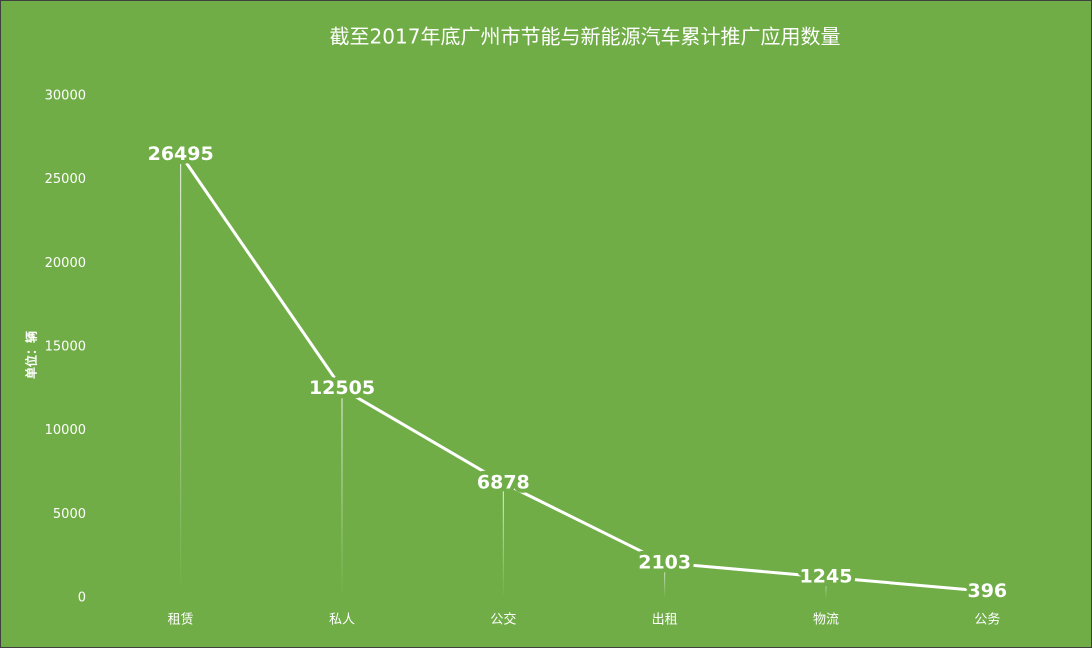 The image size is (1092, 648). Describe the element at coordinates (987, 620) in the screenshot. I see `x-tick-label: 公务` at that location.